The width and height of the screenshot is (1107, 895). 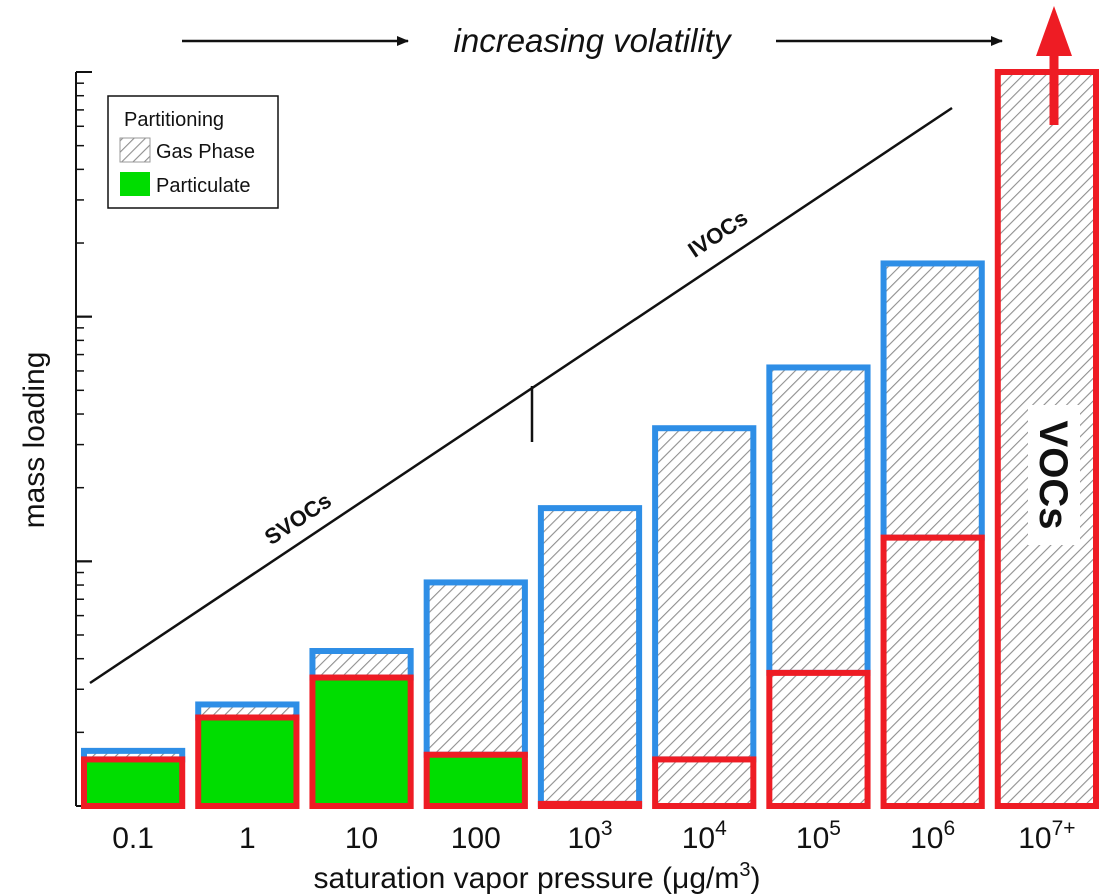 I want to click on y-axis-title: mass loading, so click(x=34, y=440).